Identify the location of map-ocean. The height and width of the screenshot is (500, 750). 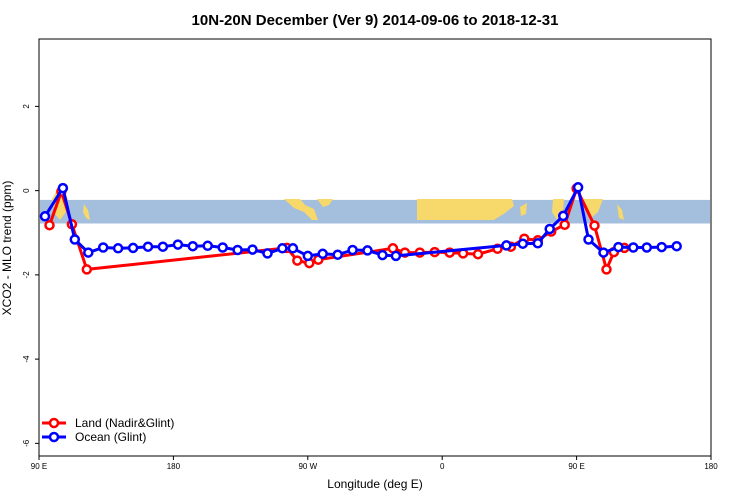
(375, 211).